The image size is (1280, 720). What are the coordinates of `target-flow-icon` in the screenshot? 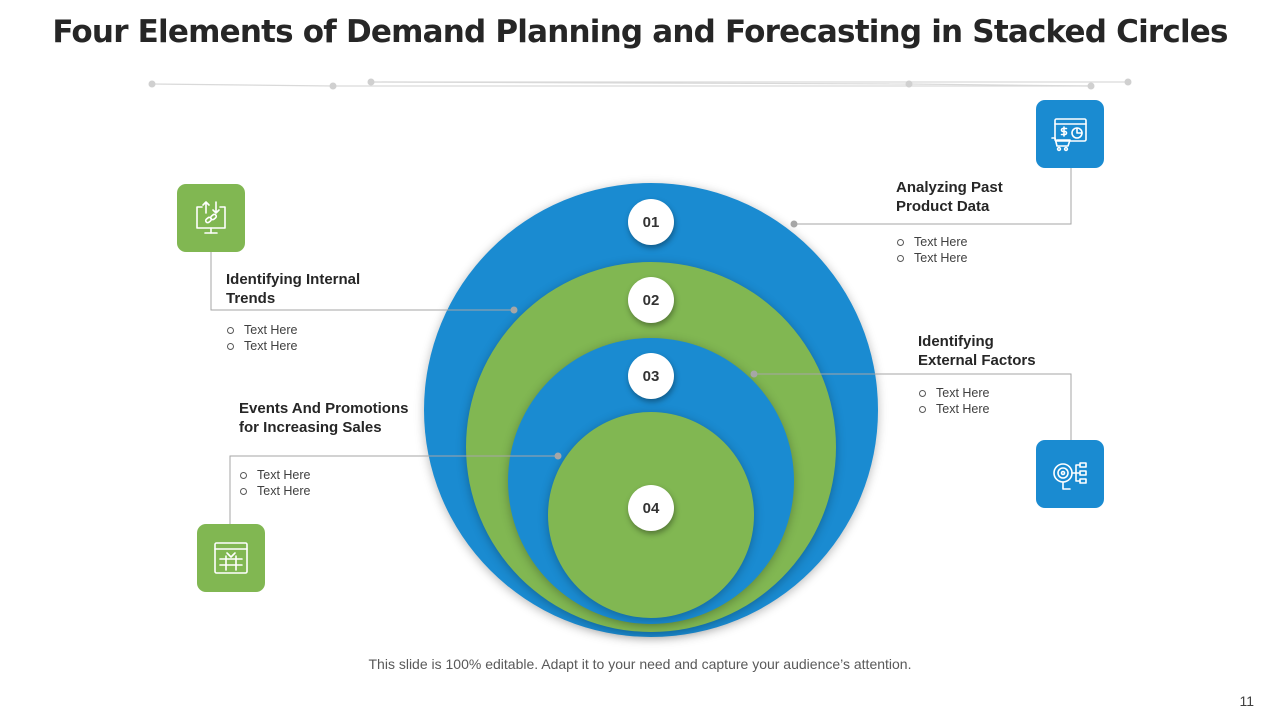 It's located at (1070, 476).